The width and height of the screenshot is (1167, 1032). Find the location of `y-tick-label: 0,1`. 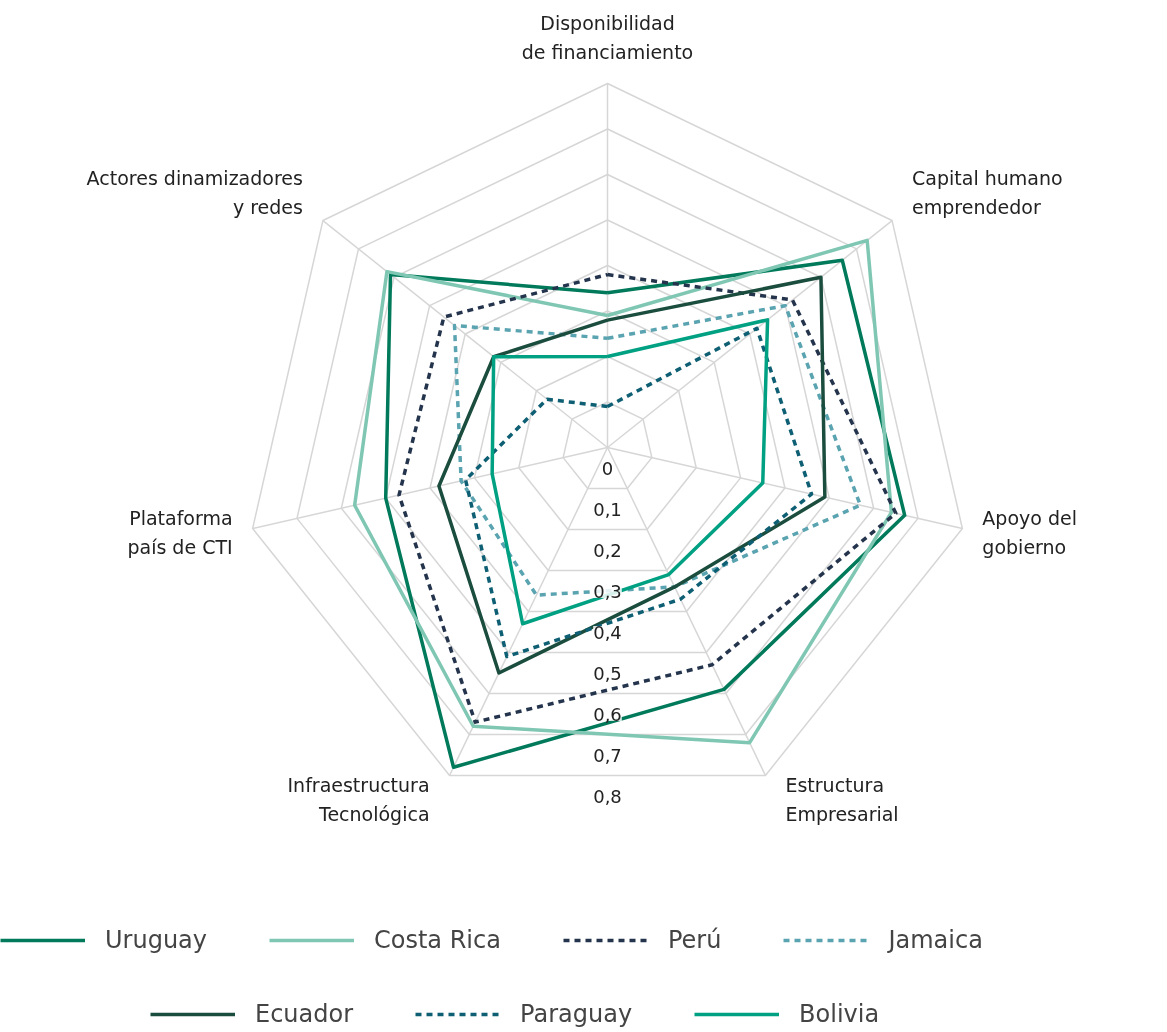

y-tick-label: 0,1 is located at coordinates (607, 509).